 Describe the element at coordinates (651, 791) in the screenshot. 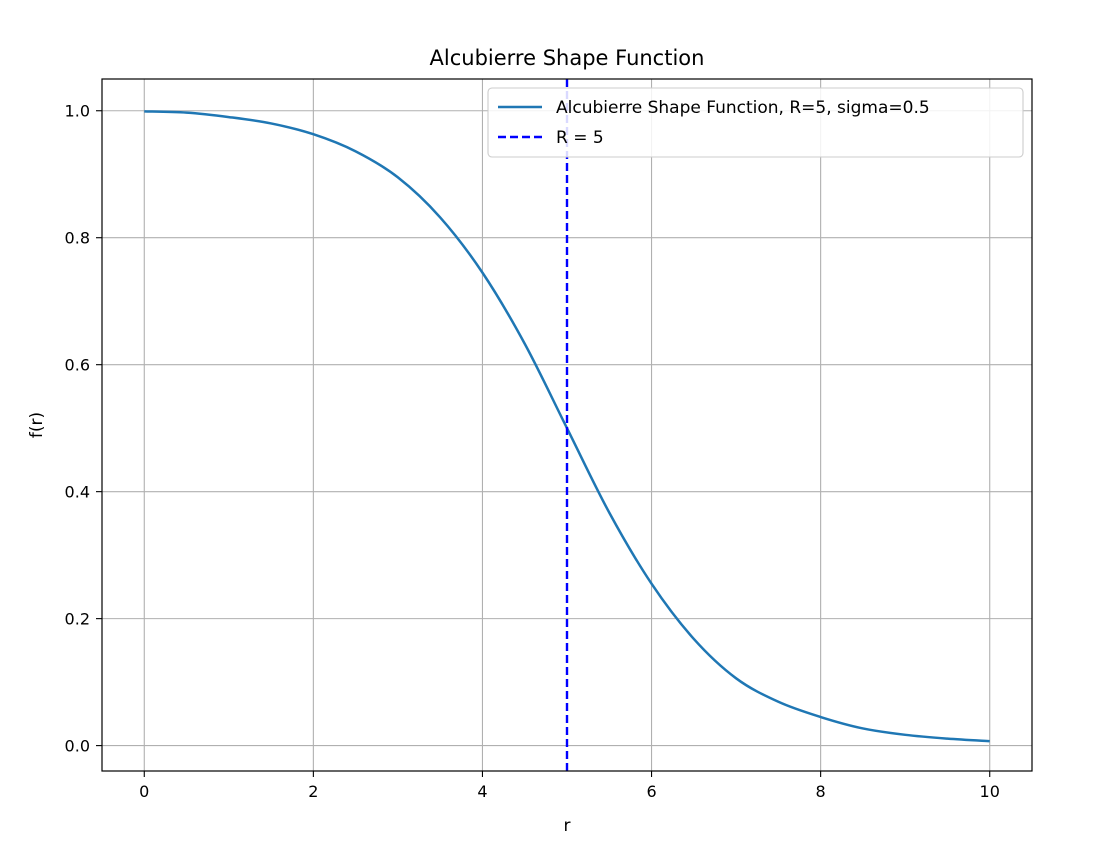

I see `x-tick-label: 6` at that location.